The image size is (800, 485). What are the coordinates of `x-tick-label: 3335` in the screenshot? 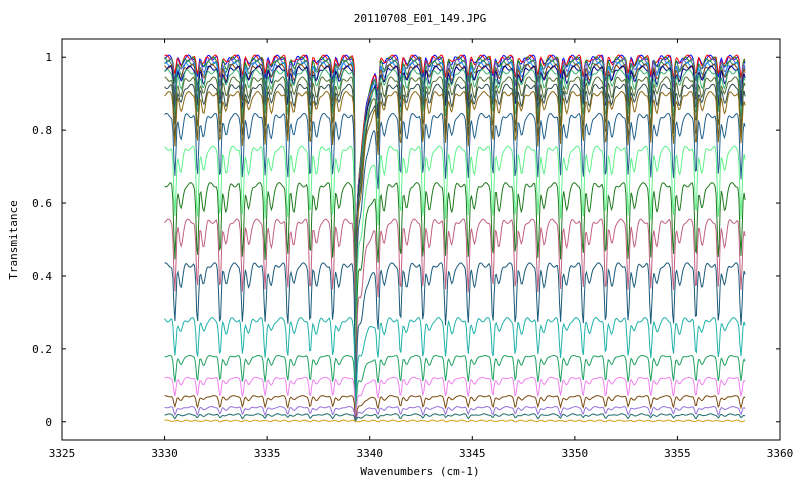 It's located at (267, 453).